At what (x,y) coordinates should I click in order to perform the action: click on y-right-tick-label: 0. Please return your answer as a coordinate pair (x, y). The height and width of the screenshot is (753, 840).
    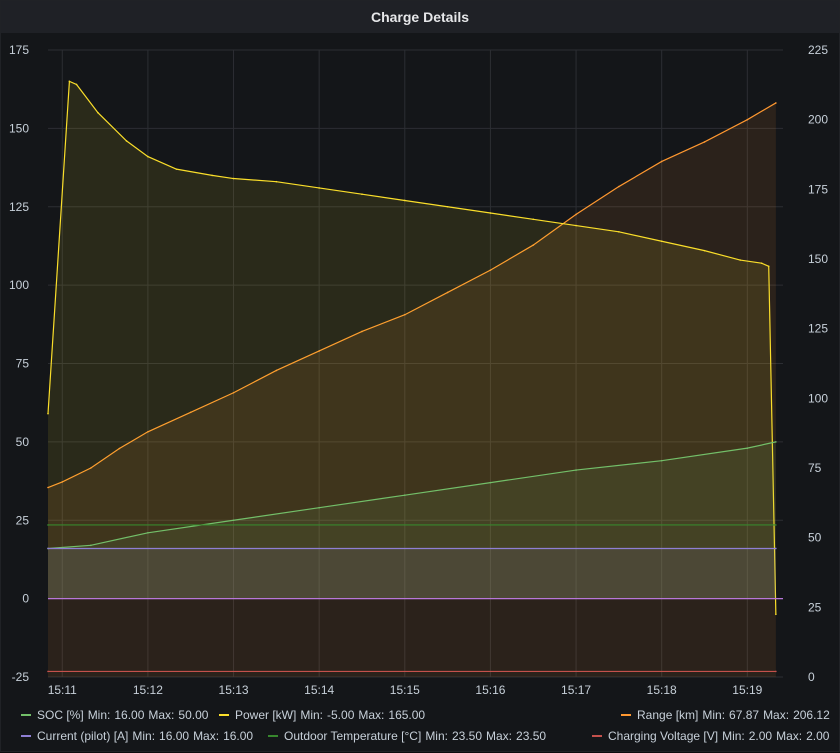
    Looking at the image, I should click on (811, 677).